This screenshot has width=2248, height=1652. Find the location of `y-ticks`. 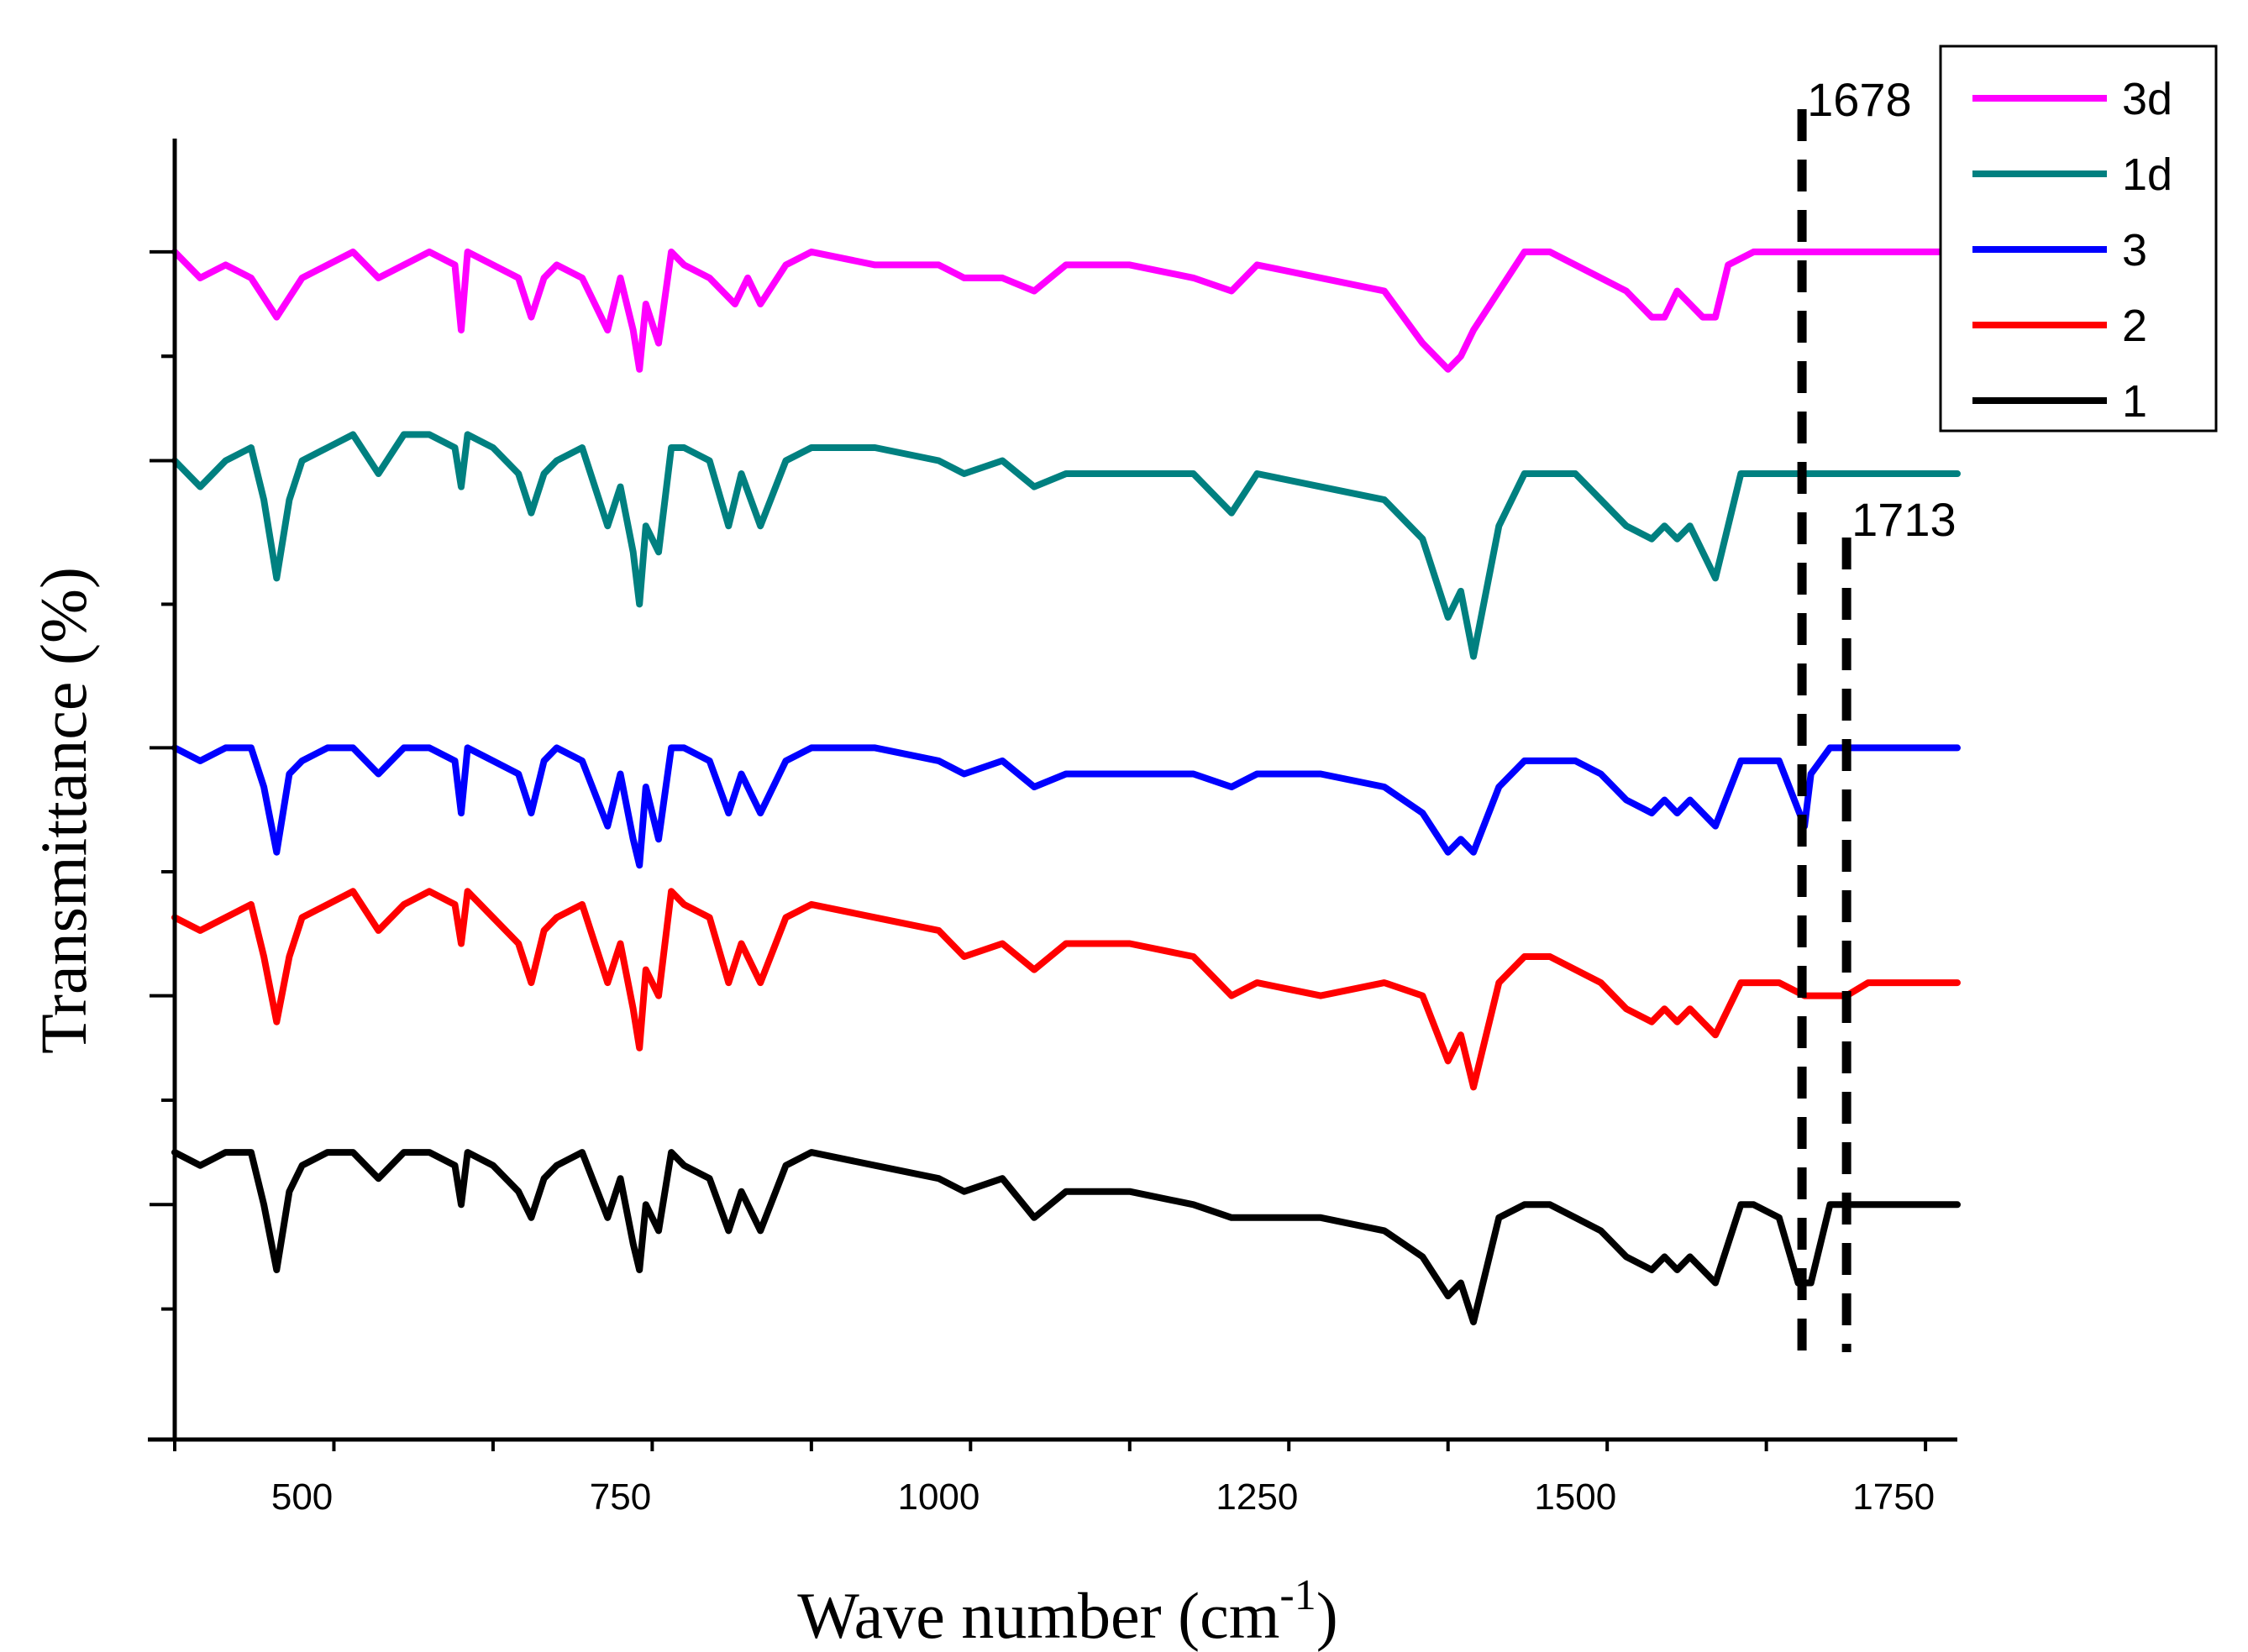

y-ticks is located at coordinates (162, 780).